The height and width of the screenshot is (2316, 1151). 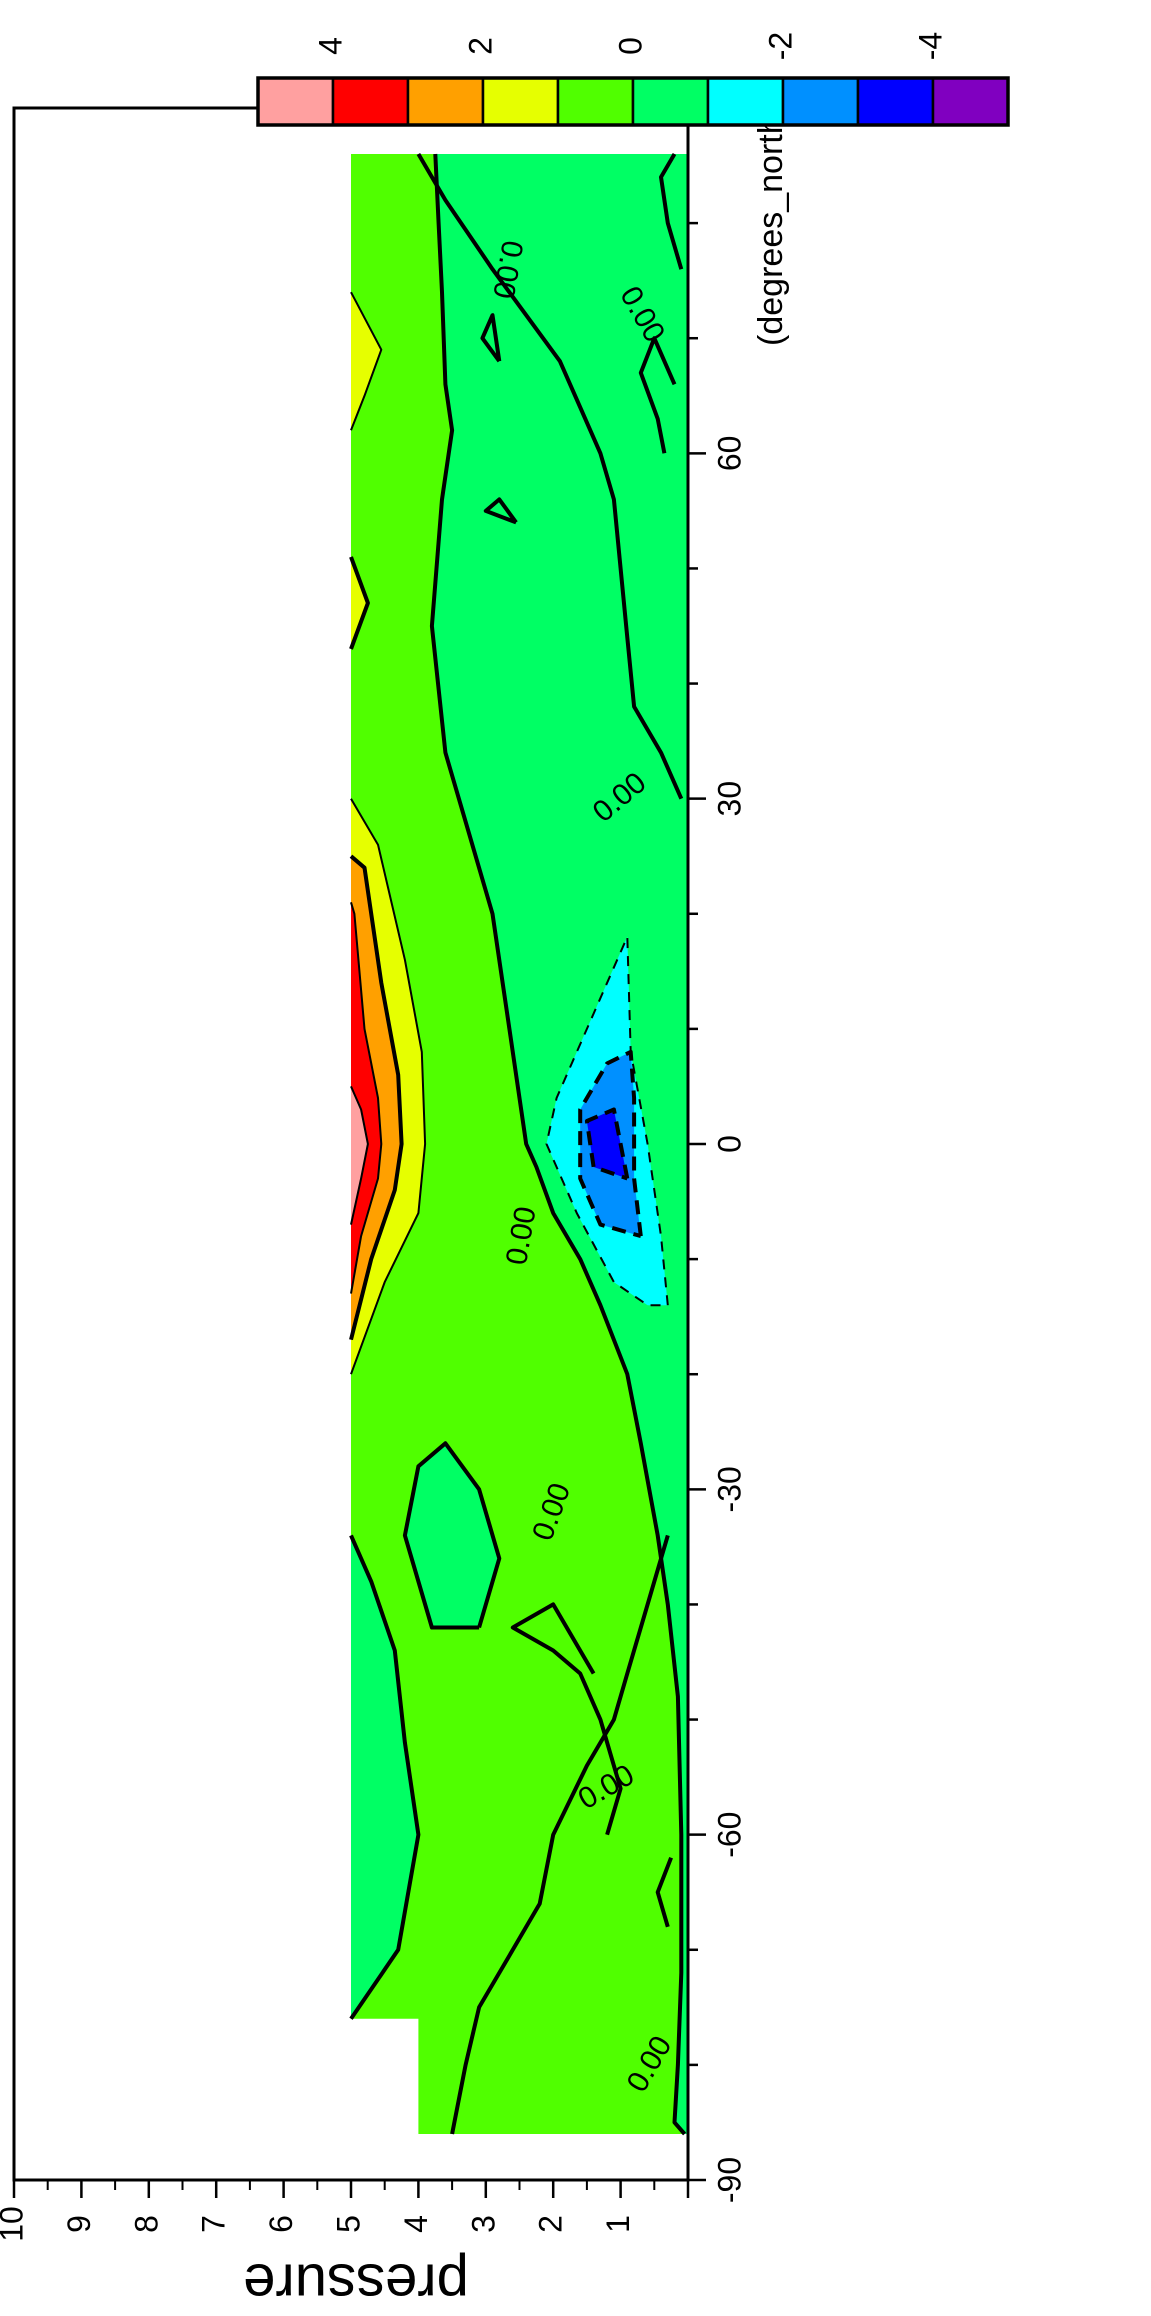 What do you see at coordinates (330, 46) in the screenshot?
I see `colorbar-tick-label: 4` at bounding box center [330, 46].